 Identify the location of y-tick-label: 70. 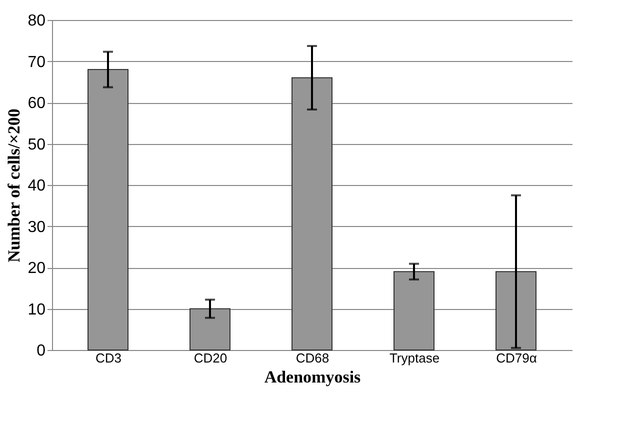
(37, 62).